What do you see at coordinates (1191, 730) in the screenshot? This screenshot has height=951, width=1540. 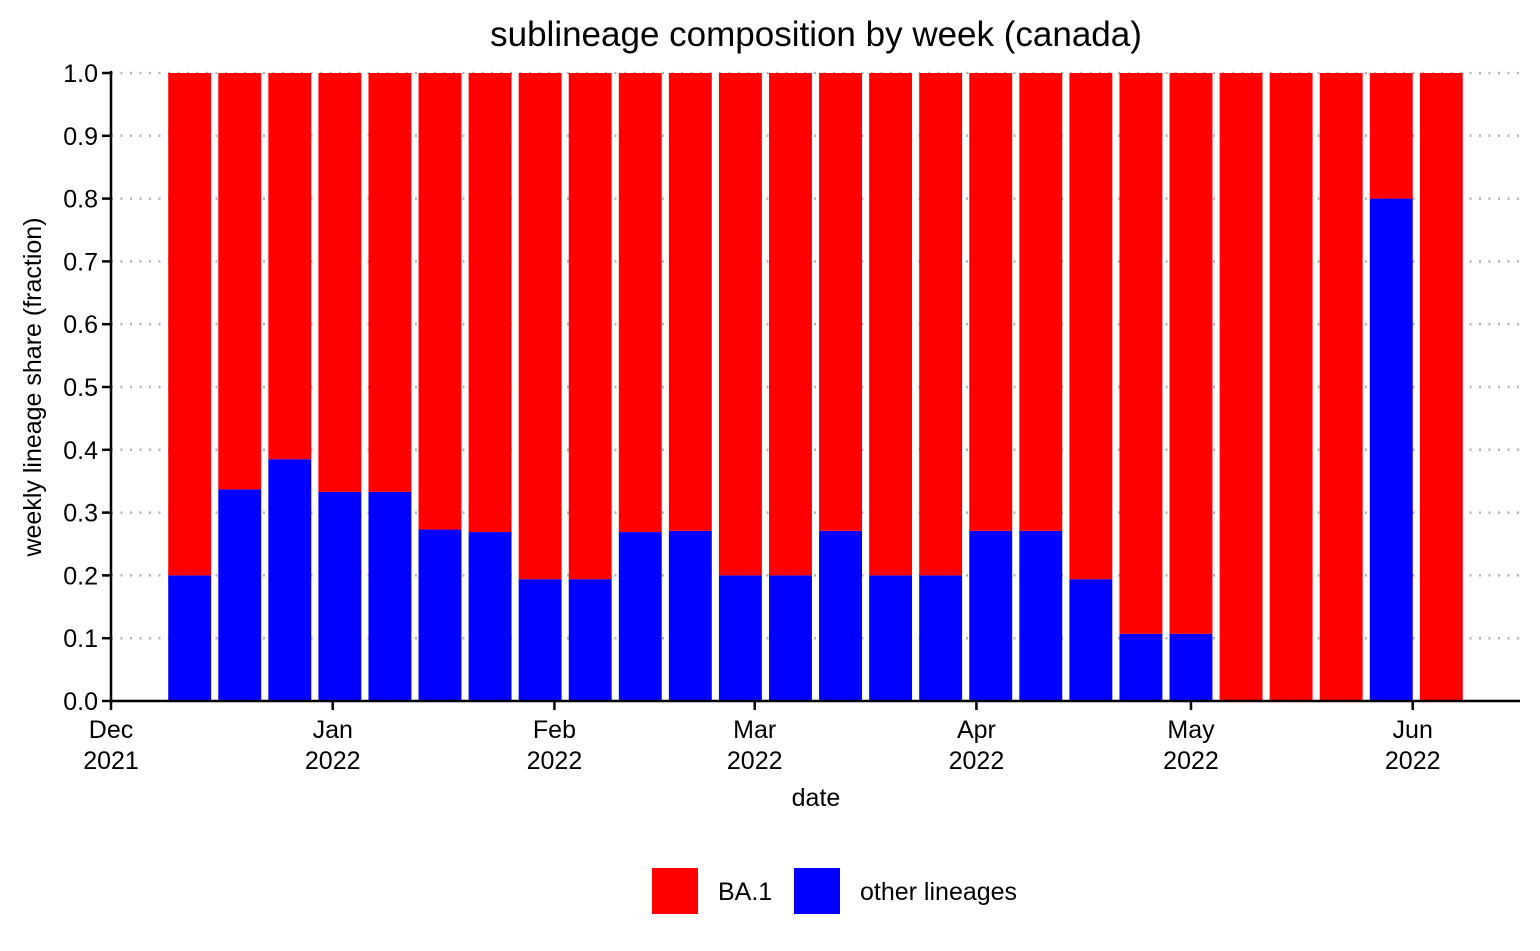 I see `x-tick-month-label: May` at bounding box center [1191, 730].